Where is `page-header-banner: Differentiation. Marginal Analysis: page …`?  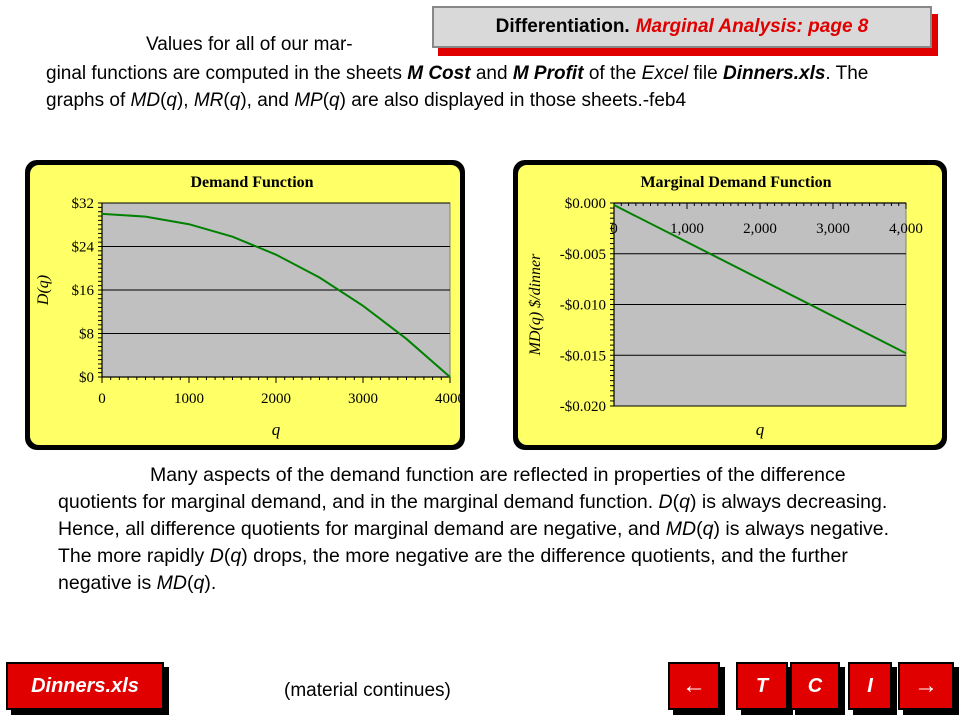
page-header-banner: Differentiation. Marginal Analysis: page … is located at coordinates (687, 31).